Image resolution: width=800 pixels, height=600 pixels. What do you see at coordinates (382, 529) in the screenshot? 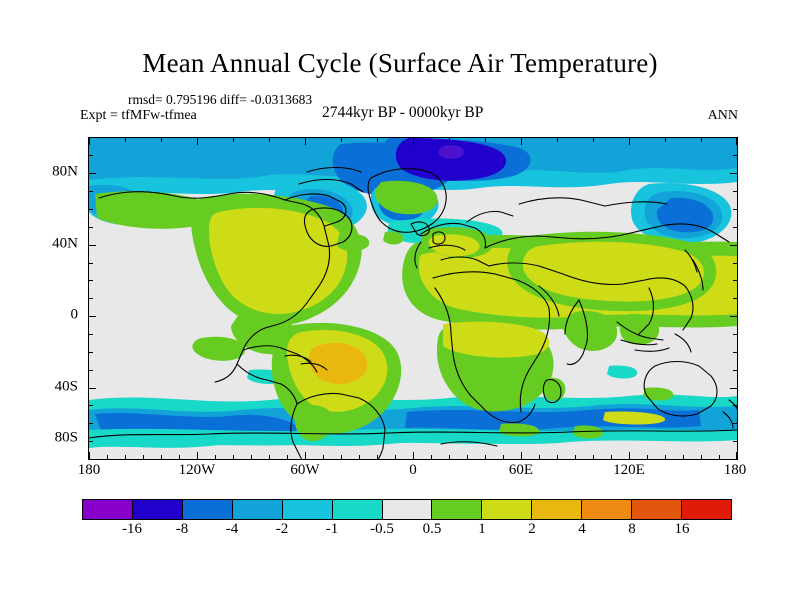
I see `colorbar-tick-label: -0.5` at bounding box center [382, 529].